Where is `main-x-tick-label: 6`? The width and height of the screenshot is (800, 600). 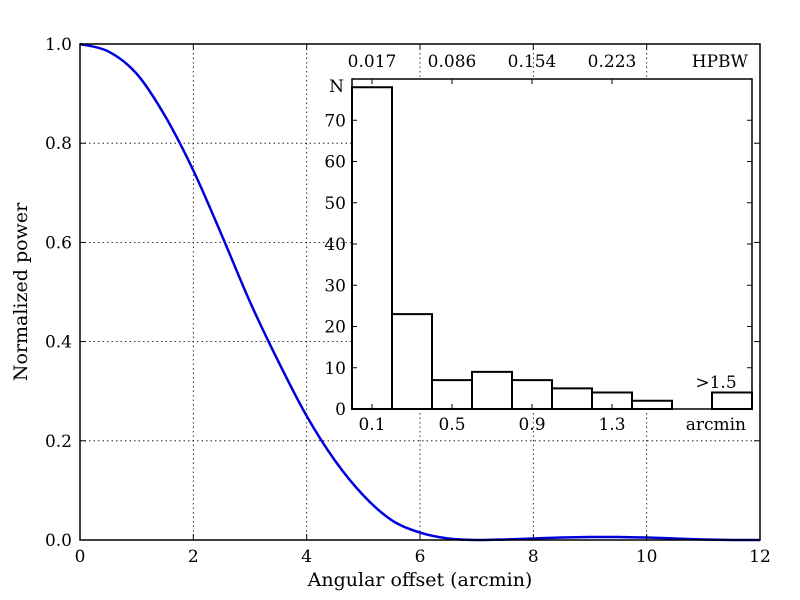 main-x-tick-label: 6 is located at coordinates (420, 557).